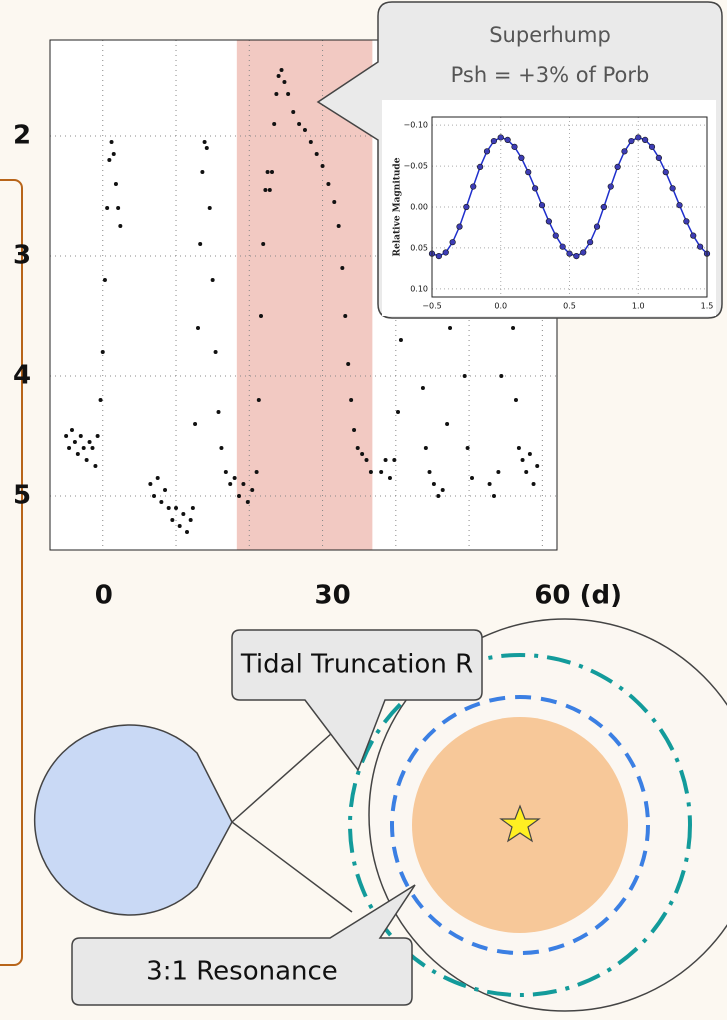 The height and width of the screenshot is (1020, 727). What do you see at coordinates (242, 972) in the screenshot?
I see `callout-text: 3:1 Resonance` at bounding box center [242, 972].